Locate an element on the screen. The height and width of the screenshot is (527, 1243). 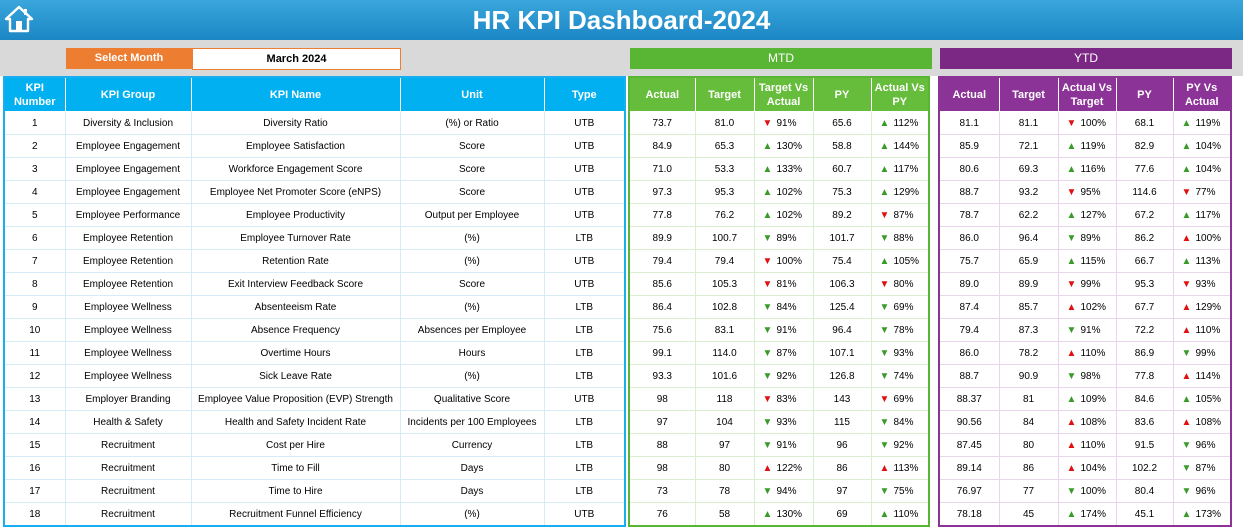
pct-cell: ▲ 112% is located at coordinates (900, 123).